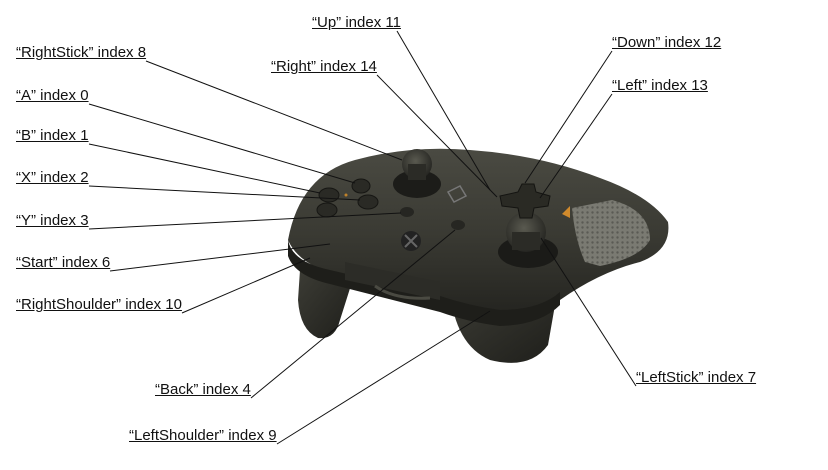 The width and height of the screenshot is (828, 470). What do you see at coordinates (52, 135) in the screenshot?
I see `label-b: “B” index 1` at bounding box center [52, 135].